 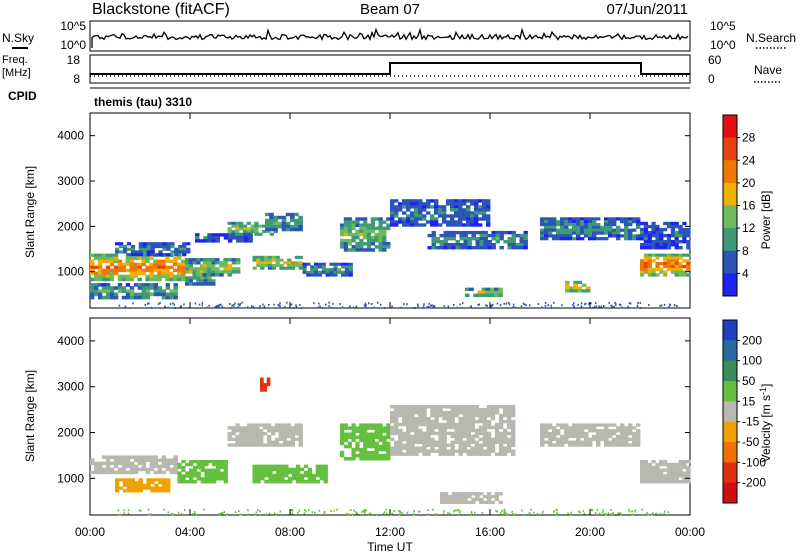 I want to click on colorbar-tick-label: 4, so click(x=745, y=273).